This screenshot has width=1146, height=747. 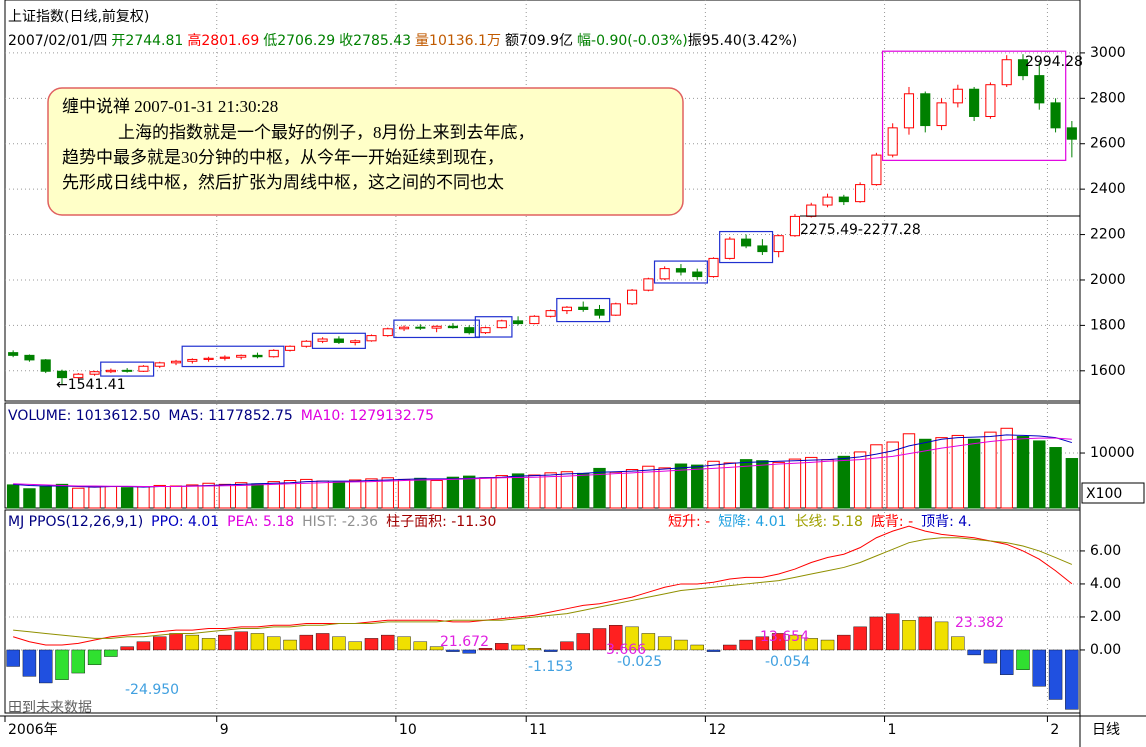 I want to click on info-item: 2744.81, so click(x=154, y=41).